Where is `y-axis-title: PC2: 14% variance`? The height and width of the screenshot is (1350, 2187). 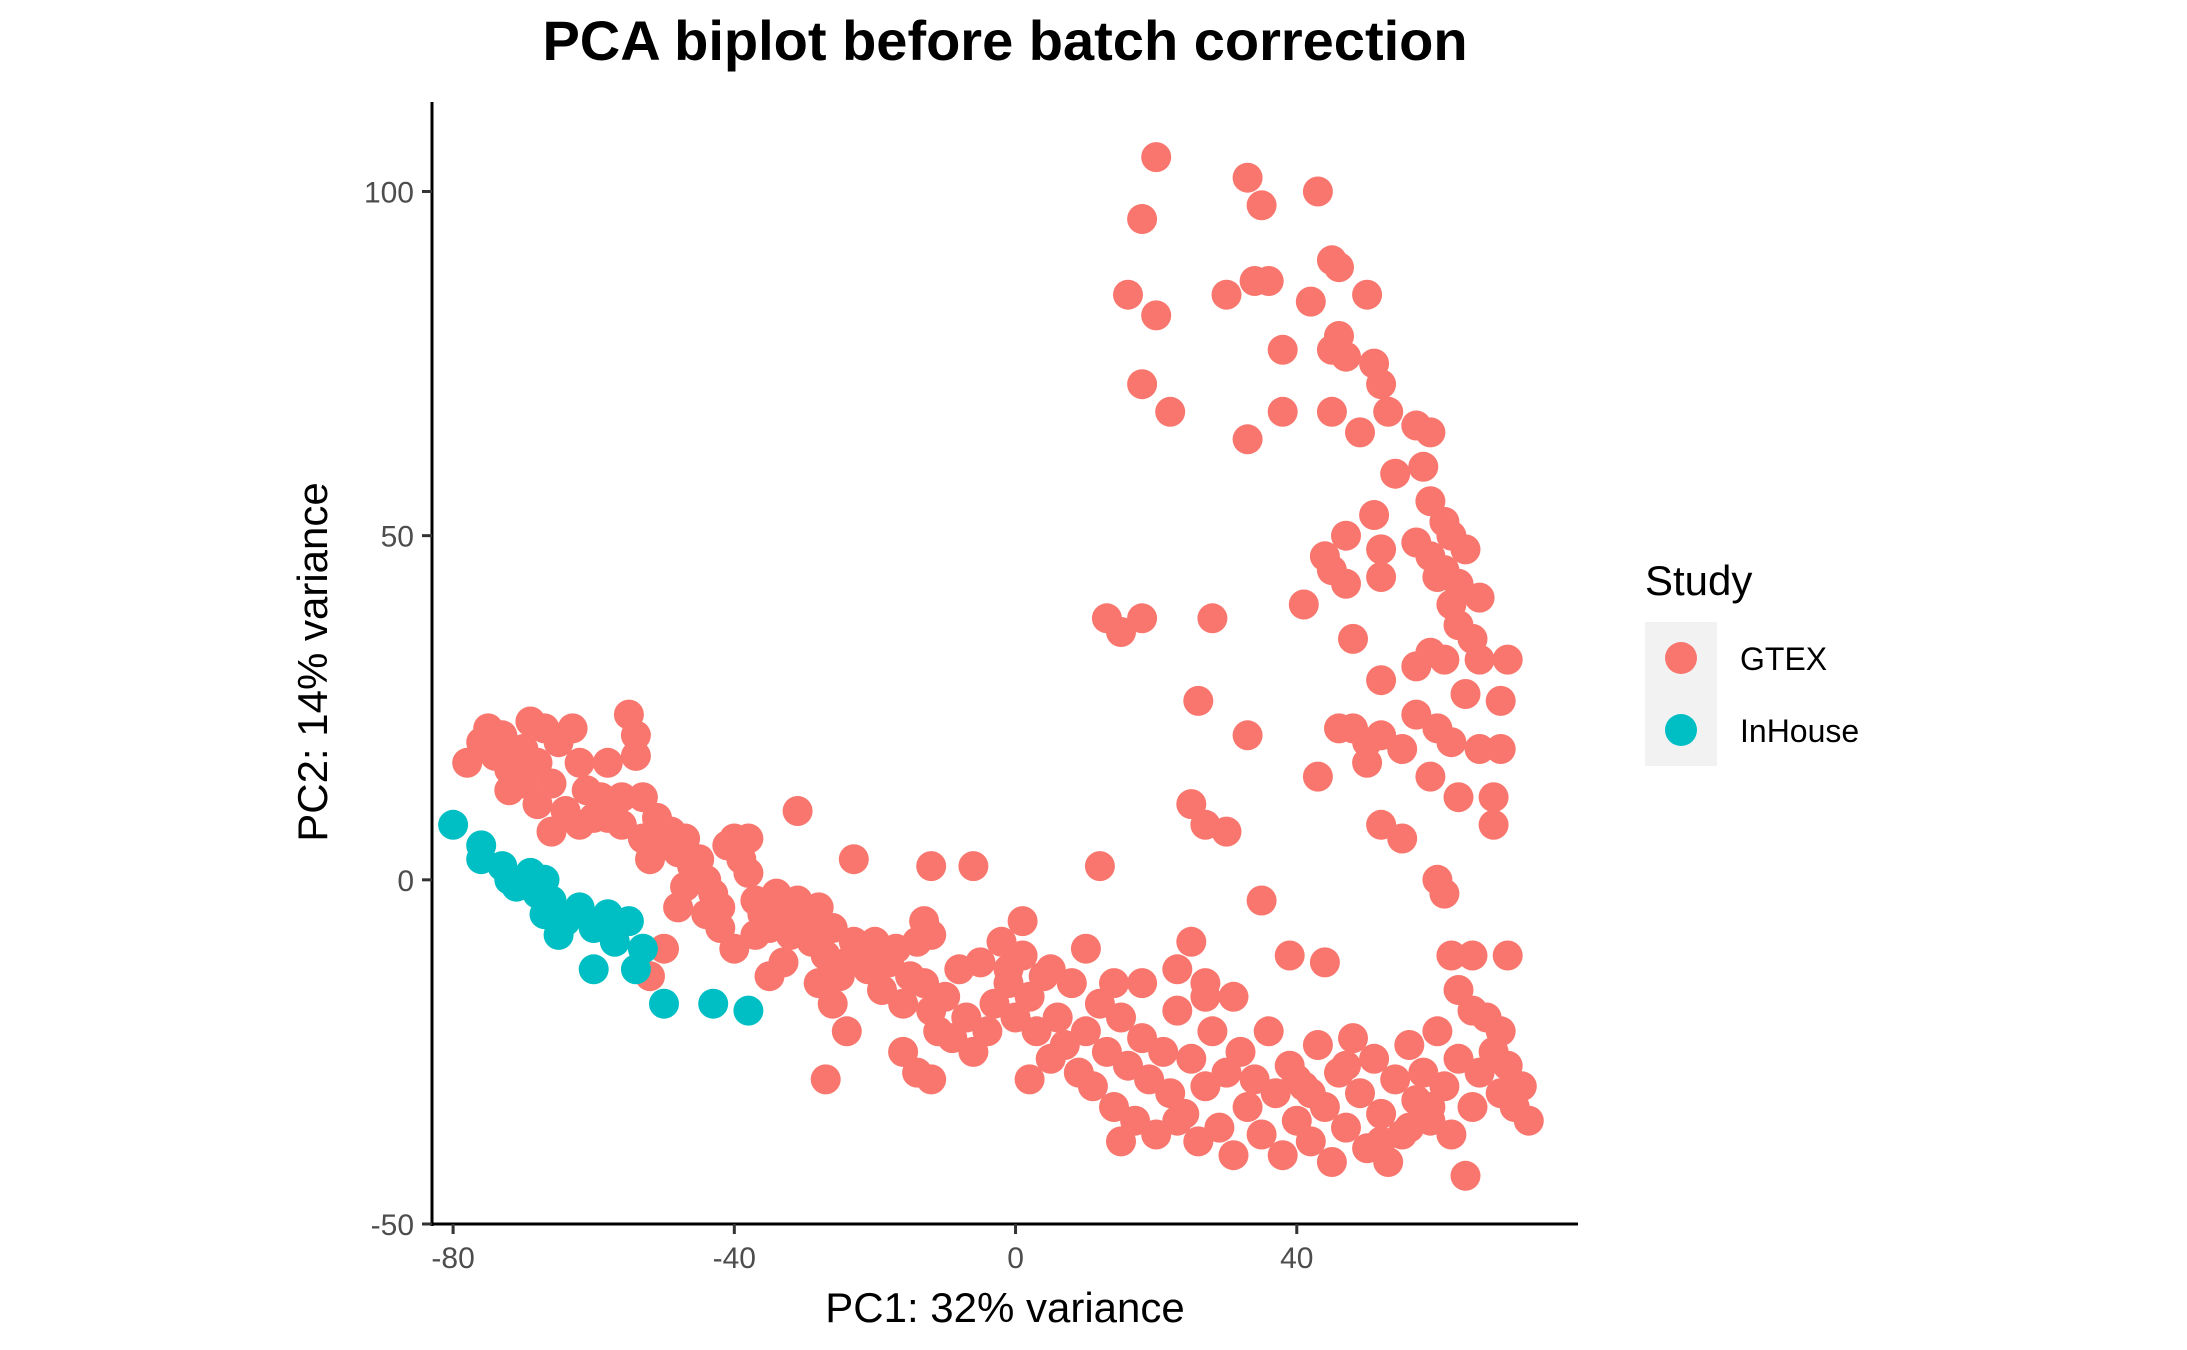
y-axis-title: PC2: 14% variance is located at coordinates (312, 662).